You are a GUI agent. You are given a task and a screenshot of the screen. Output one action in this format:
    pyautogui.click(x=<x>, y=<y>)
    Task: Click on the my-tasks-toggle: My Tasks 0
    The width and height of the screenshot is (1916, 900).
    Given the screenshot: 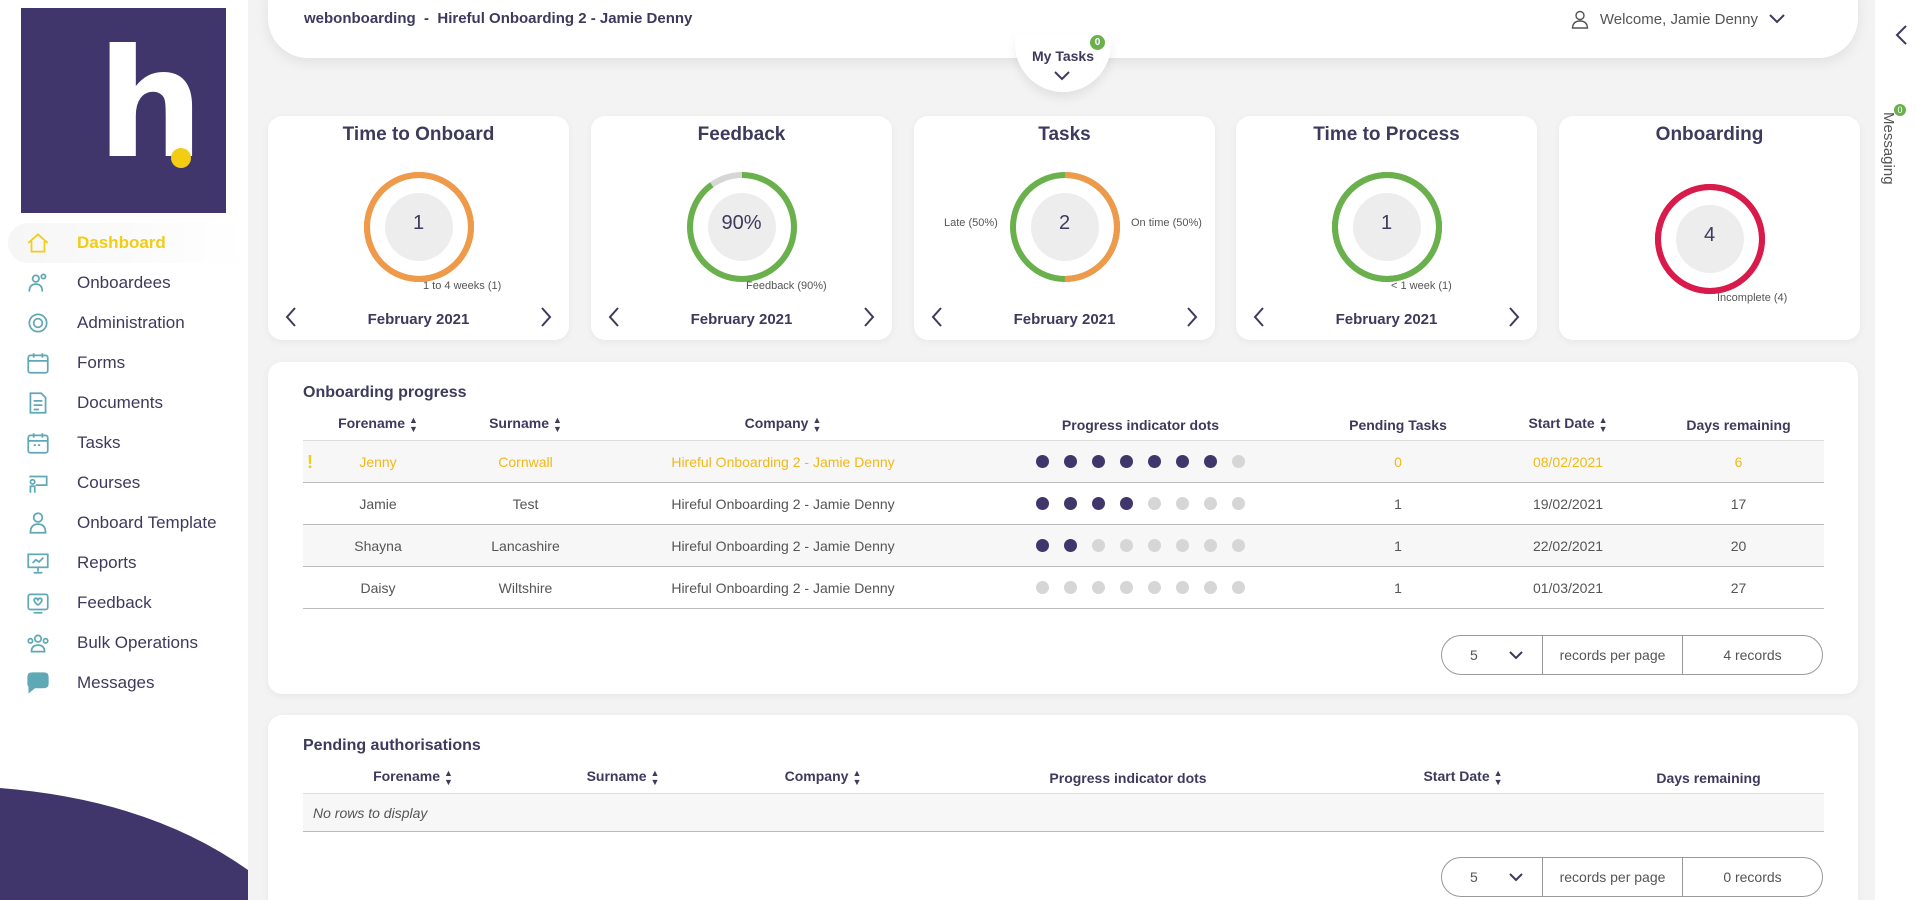 What is the action you would take?
    pyautogui.click(x=1063, y=63)
    